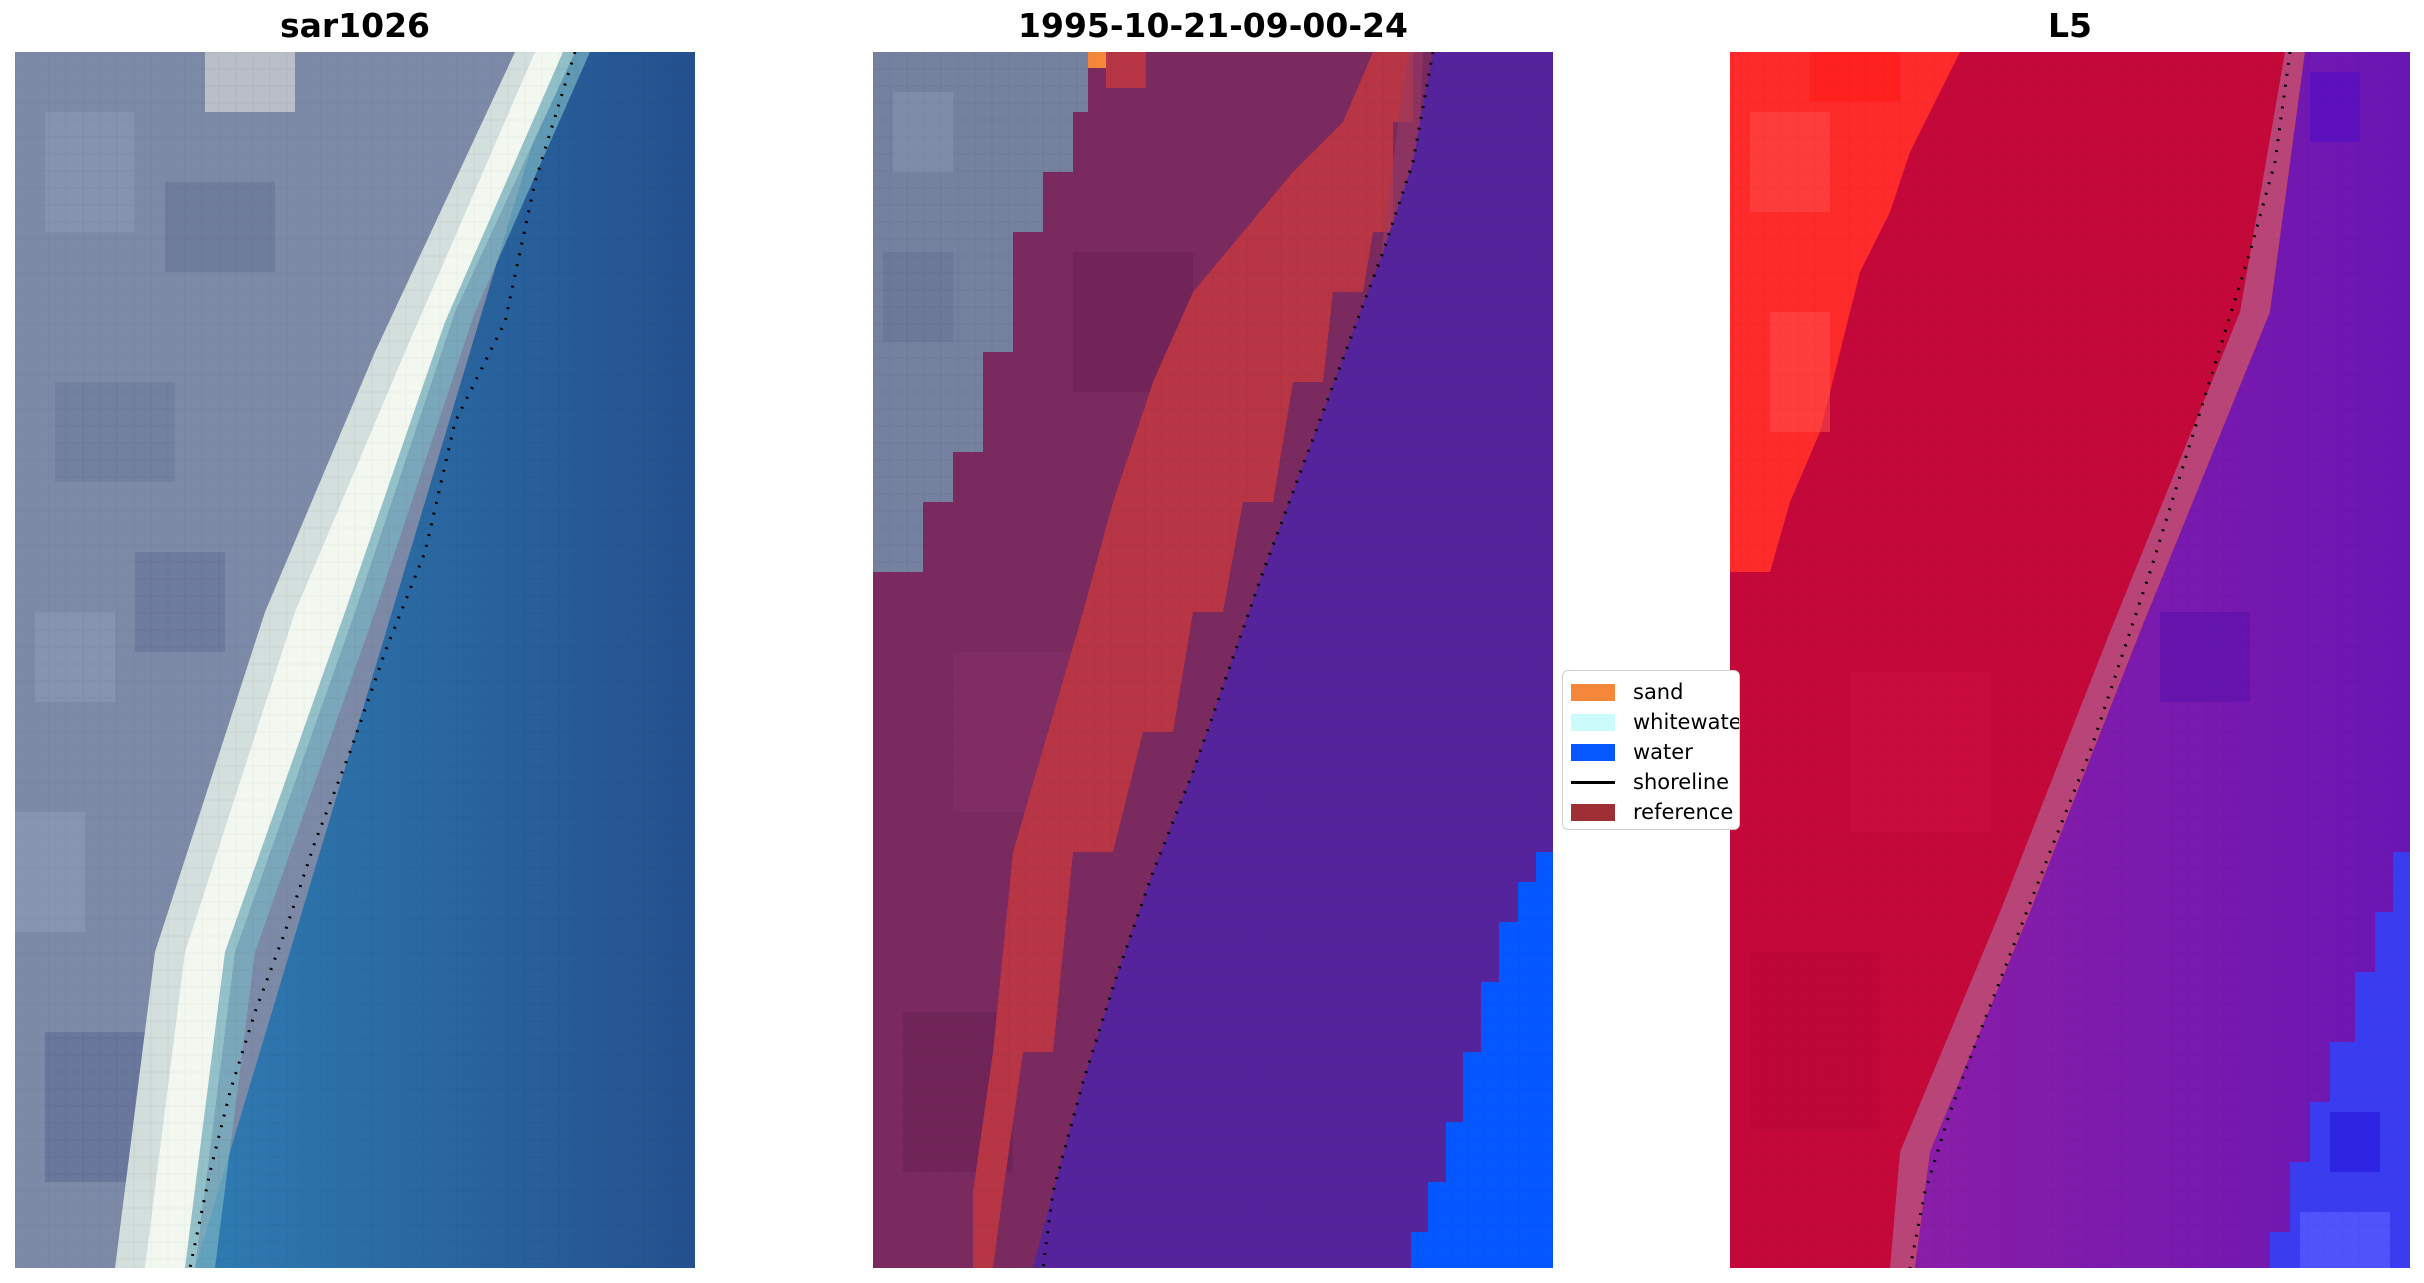  I want to click on legend-item-shoreline: shoreline, so click(1646, 782).